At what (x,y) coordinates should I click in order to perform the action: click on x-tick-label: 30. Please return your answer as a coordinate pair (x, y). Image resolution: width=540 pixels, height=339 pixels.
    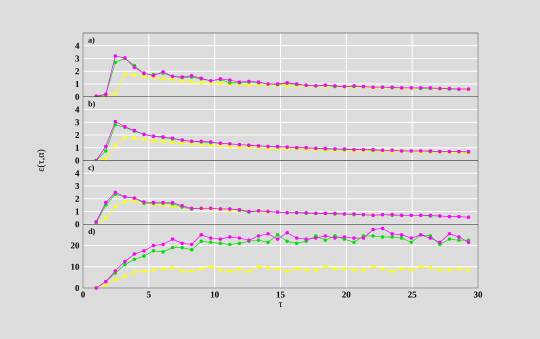
    Looking at the image, I should click on (478, 295).